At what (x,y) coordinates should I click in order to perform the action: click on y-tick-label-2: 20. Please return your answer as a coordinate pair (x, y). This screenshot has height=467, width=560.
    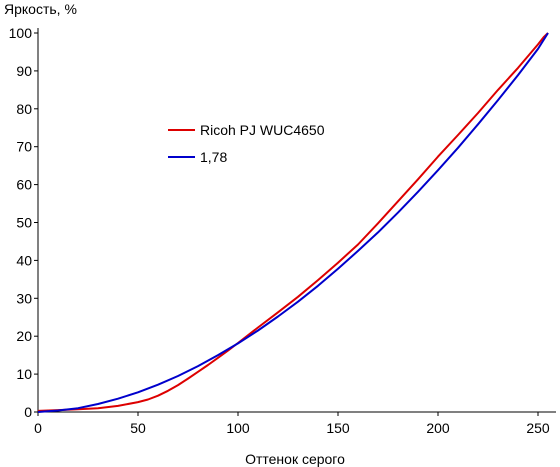
    Looking at the image, I should click on (24, 336).